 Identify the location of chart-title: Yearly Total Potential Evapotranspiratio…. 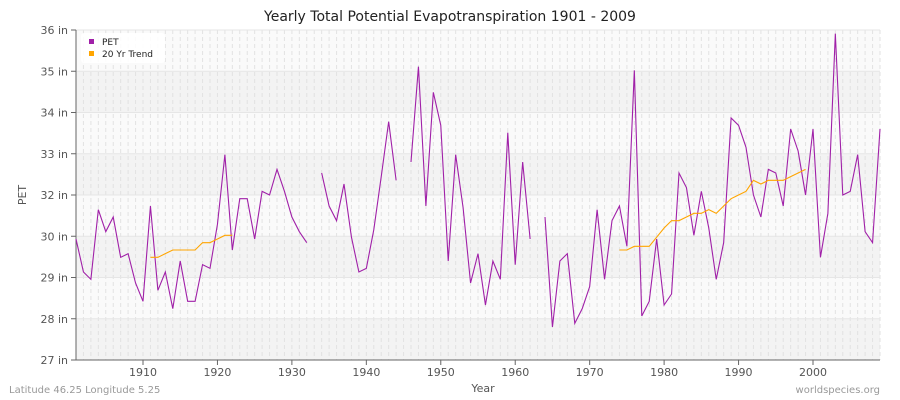
(449, 17).